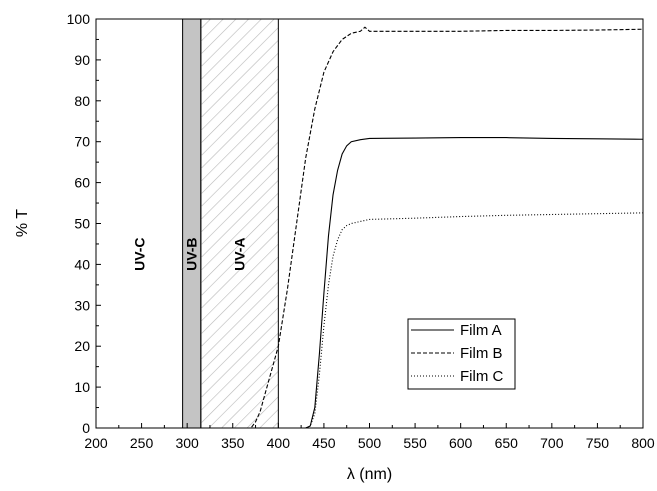  I want to click on y-tick-label: 70, so click(82, 142).